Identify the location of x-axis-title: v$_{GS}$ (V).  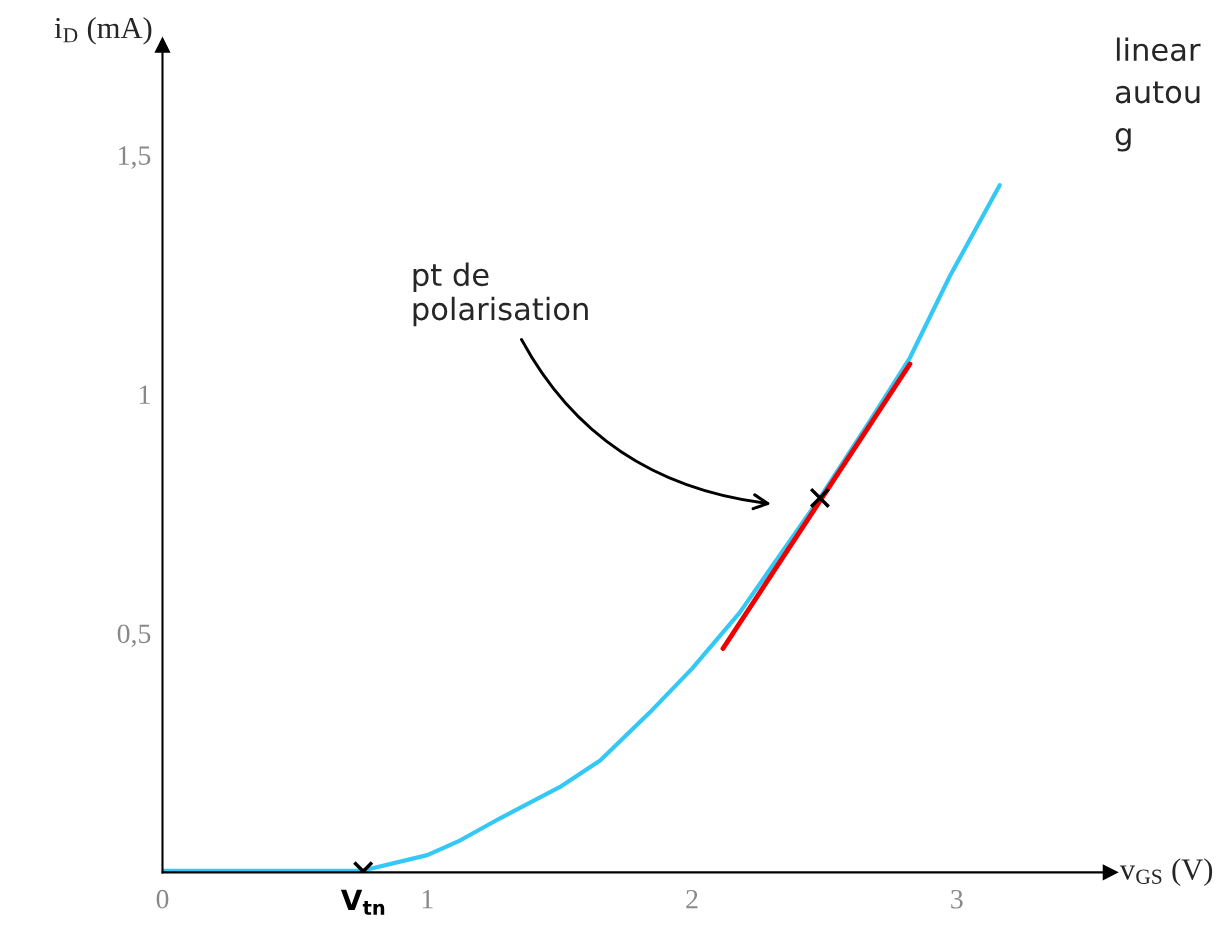
(1166, 872).